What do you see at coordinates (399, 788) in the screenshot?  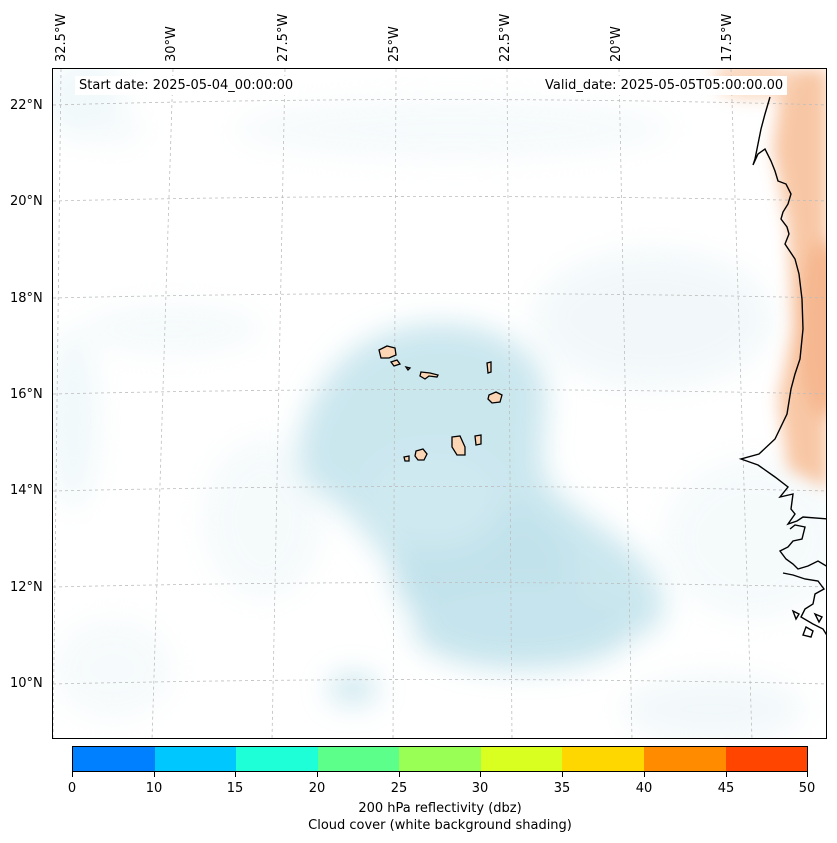 I see `colorbar-label-25: 25` at bounding box center [399, 788].